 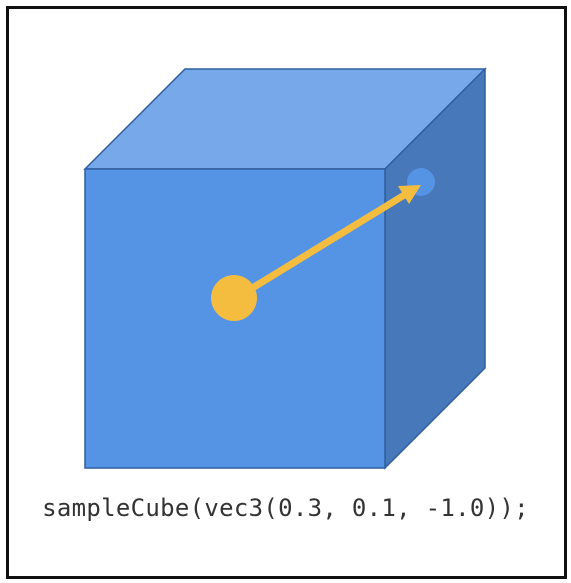 I want to click on code-caption: sampleCube(vec3(0.3, 0.1, -1.0));, so click(x=285, y=508).